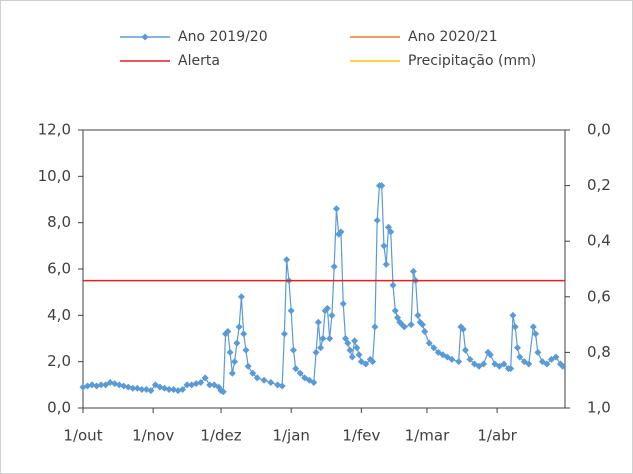  Describe the element at coordinates (59, 361) in the screenshot. I see `y-tick-label: 2,0` at that location.